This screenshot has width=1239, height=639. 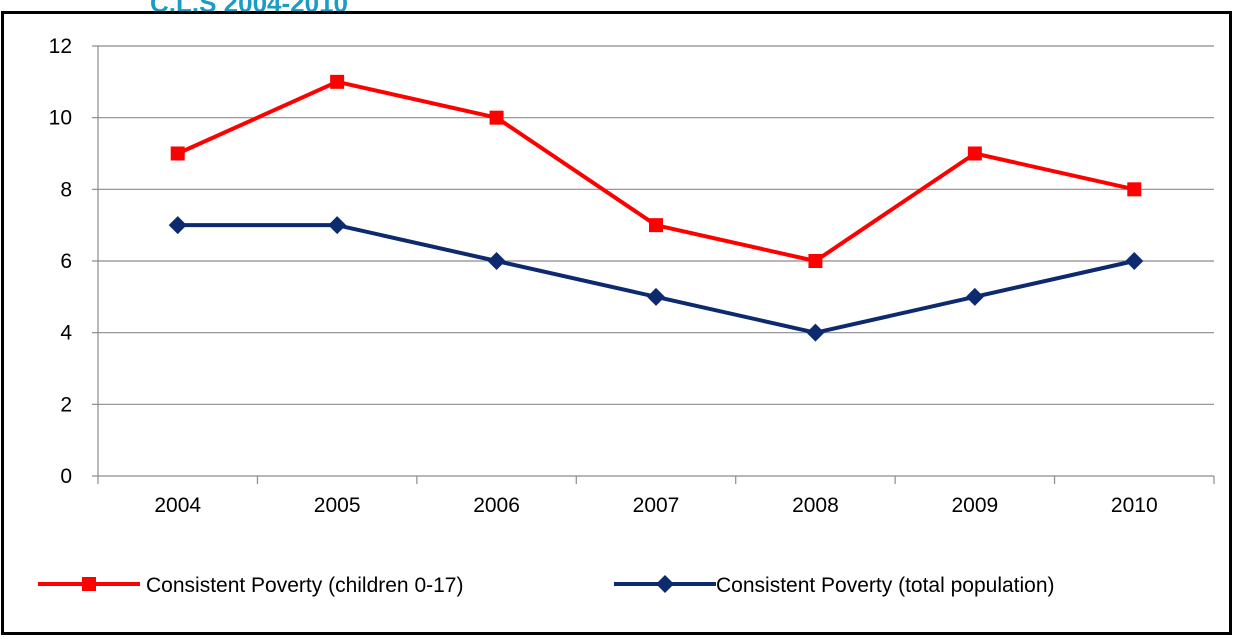 What do you see at coordinates (885, 585) in the screenshot?
I see `legend-label: Consistent Poverty (total population)` at bounding box center [885, 585].